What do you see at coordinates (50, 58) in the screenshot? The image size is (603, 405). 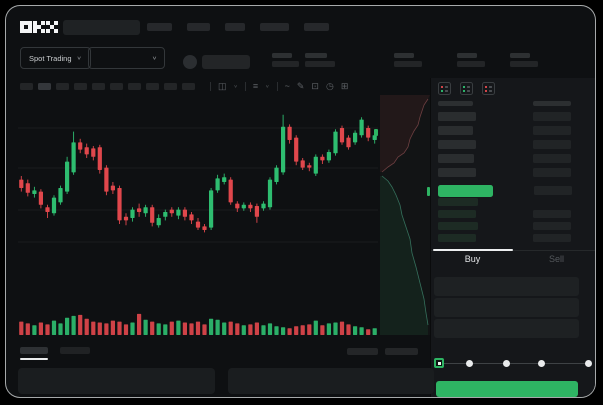 I see `market-type-label: Spot Trading` at bounding box center [50, 58].